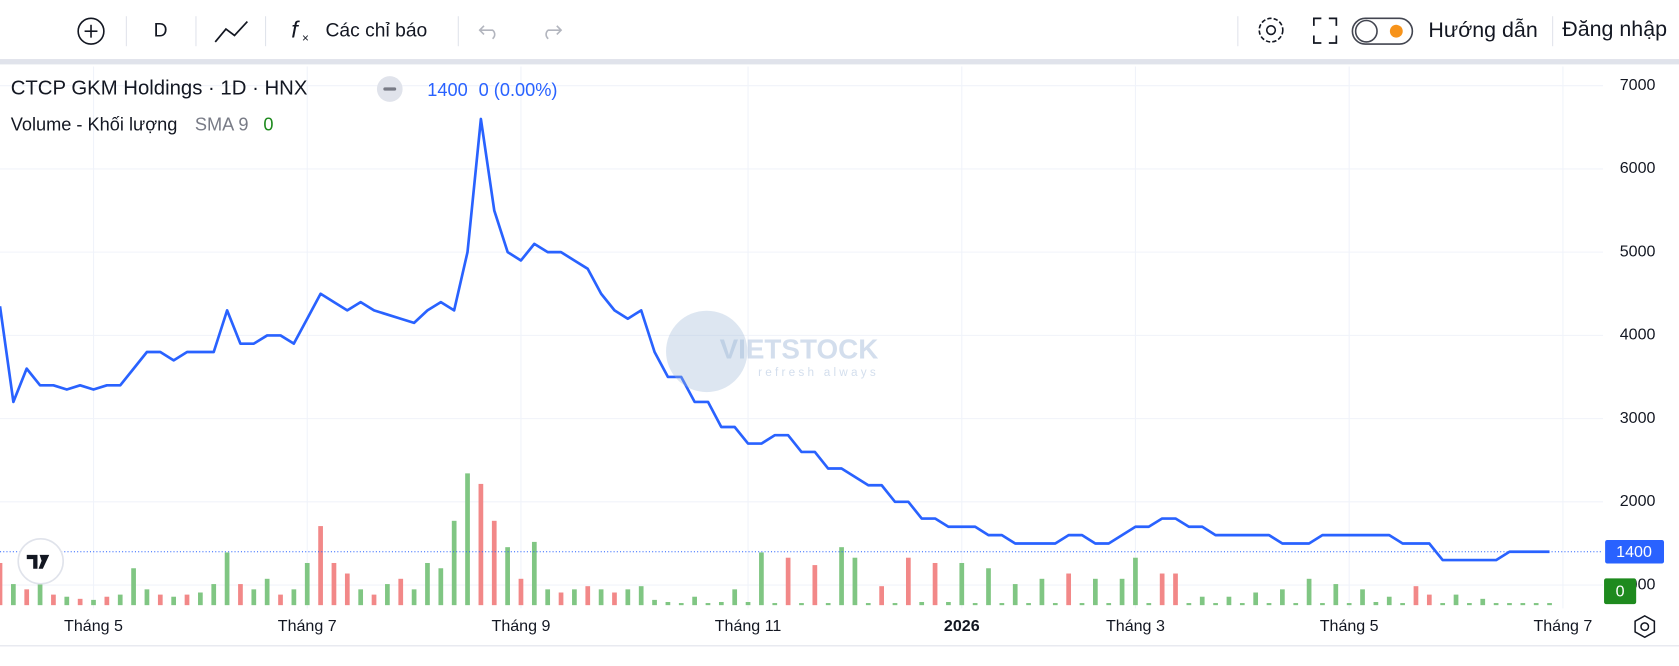 The width and height of the screenshot is (1679, 666). I want to click on indicators-icon: f, so click(295, 29).